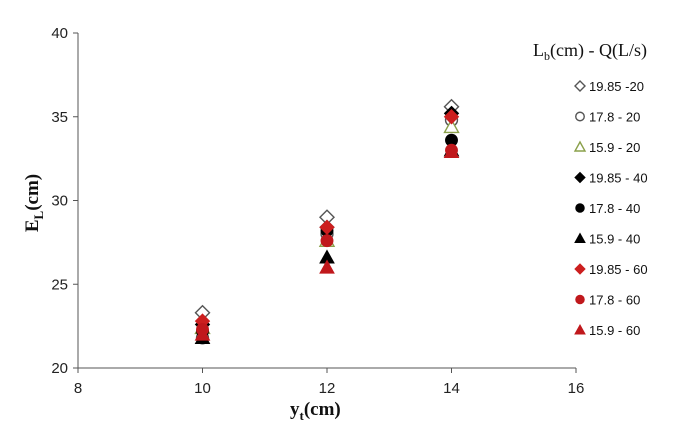 The height and width of the screenshot is (421, 696). I want to click on y-axis-label: EL(cm), so click(34, 203).